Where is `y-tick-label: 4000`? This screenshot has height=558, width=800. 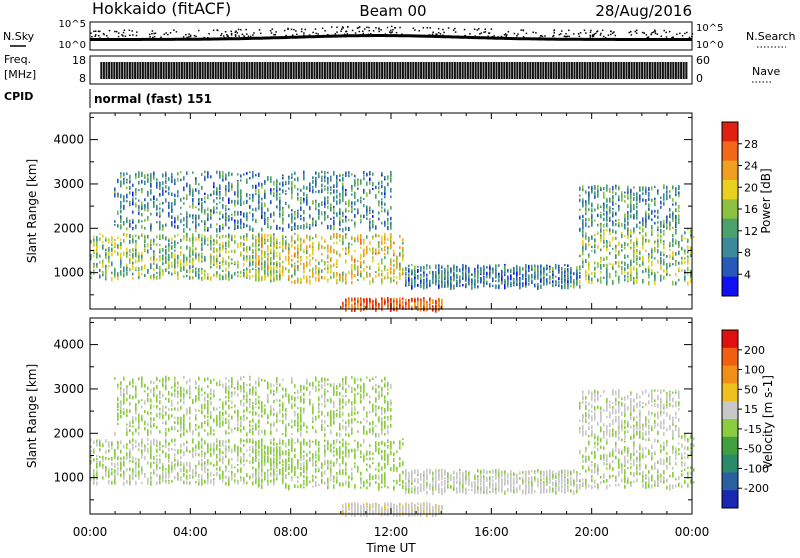 y-tick-label: 4000 is located at coordinates (68, 140).